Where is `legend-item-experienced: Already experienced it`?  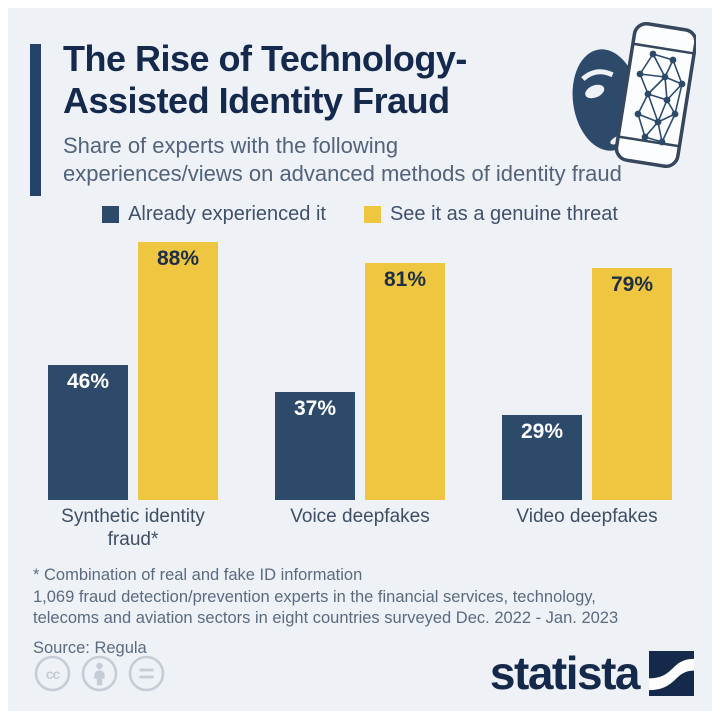
legend-item-experienced: Already experienced it is located at coordinates (214, 214).